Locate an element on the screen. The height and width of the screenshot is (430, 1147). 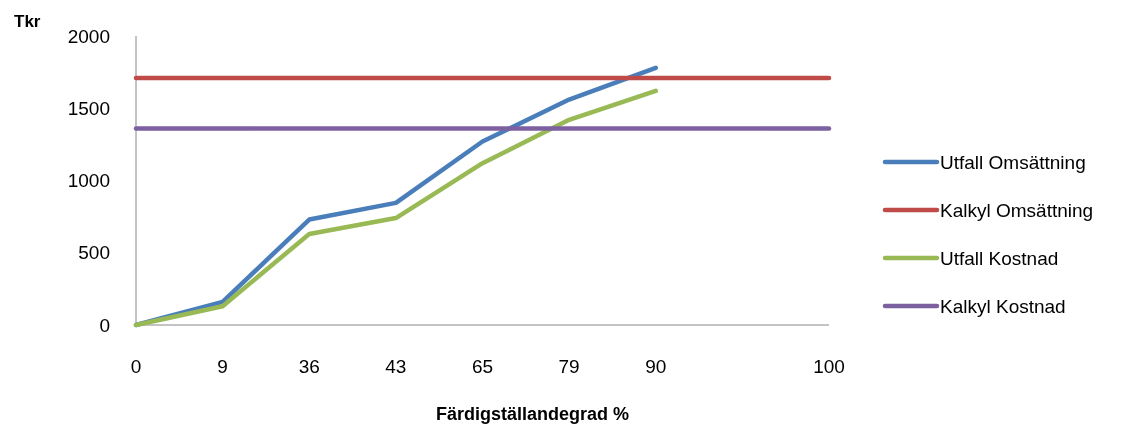
y-tick-label: 500 is located at coordinates (94, 253).